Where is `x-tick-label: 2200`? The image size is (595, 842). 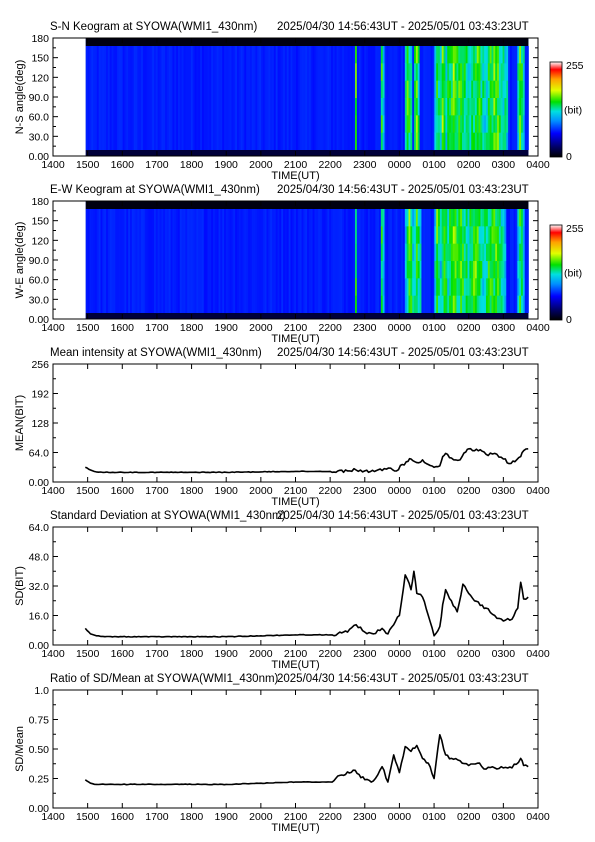 x-tick-label: 2200 is located at coordinates (330, 654).